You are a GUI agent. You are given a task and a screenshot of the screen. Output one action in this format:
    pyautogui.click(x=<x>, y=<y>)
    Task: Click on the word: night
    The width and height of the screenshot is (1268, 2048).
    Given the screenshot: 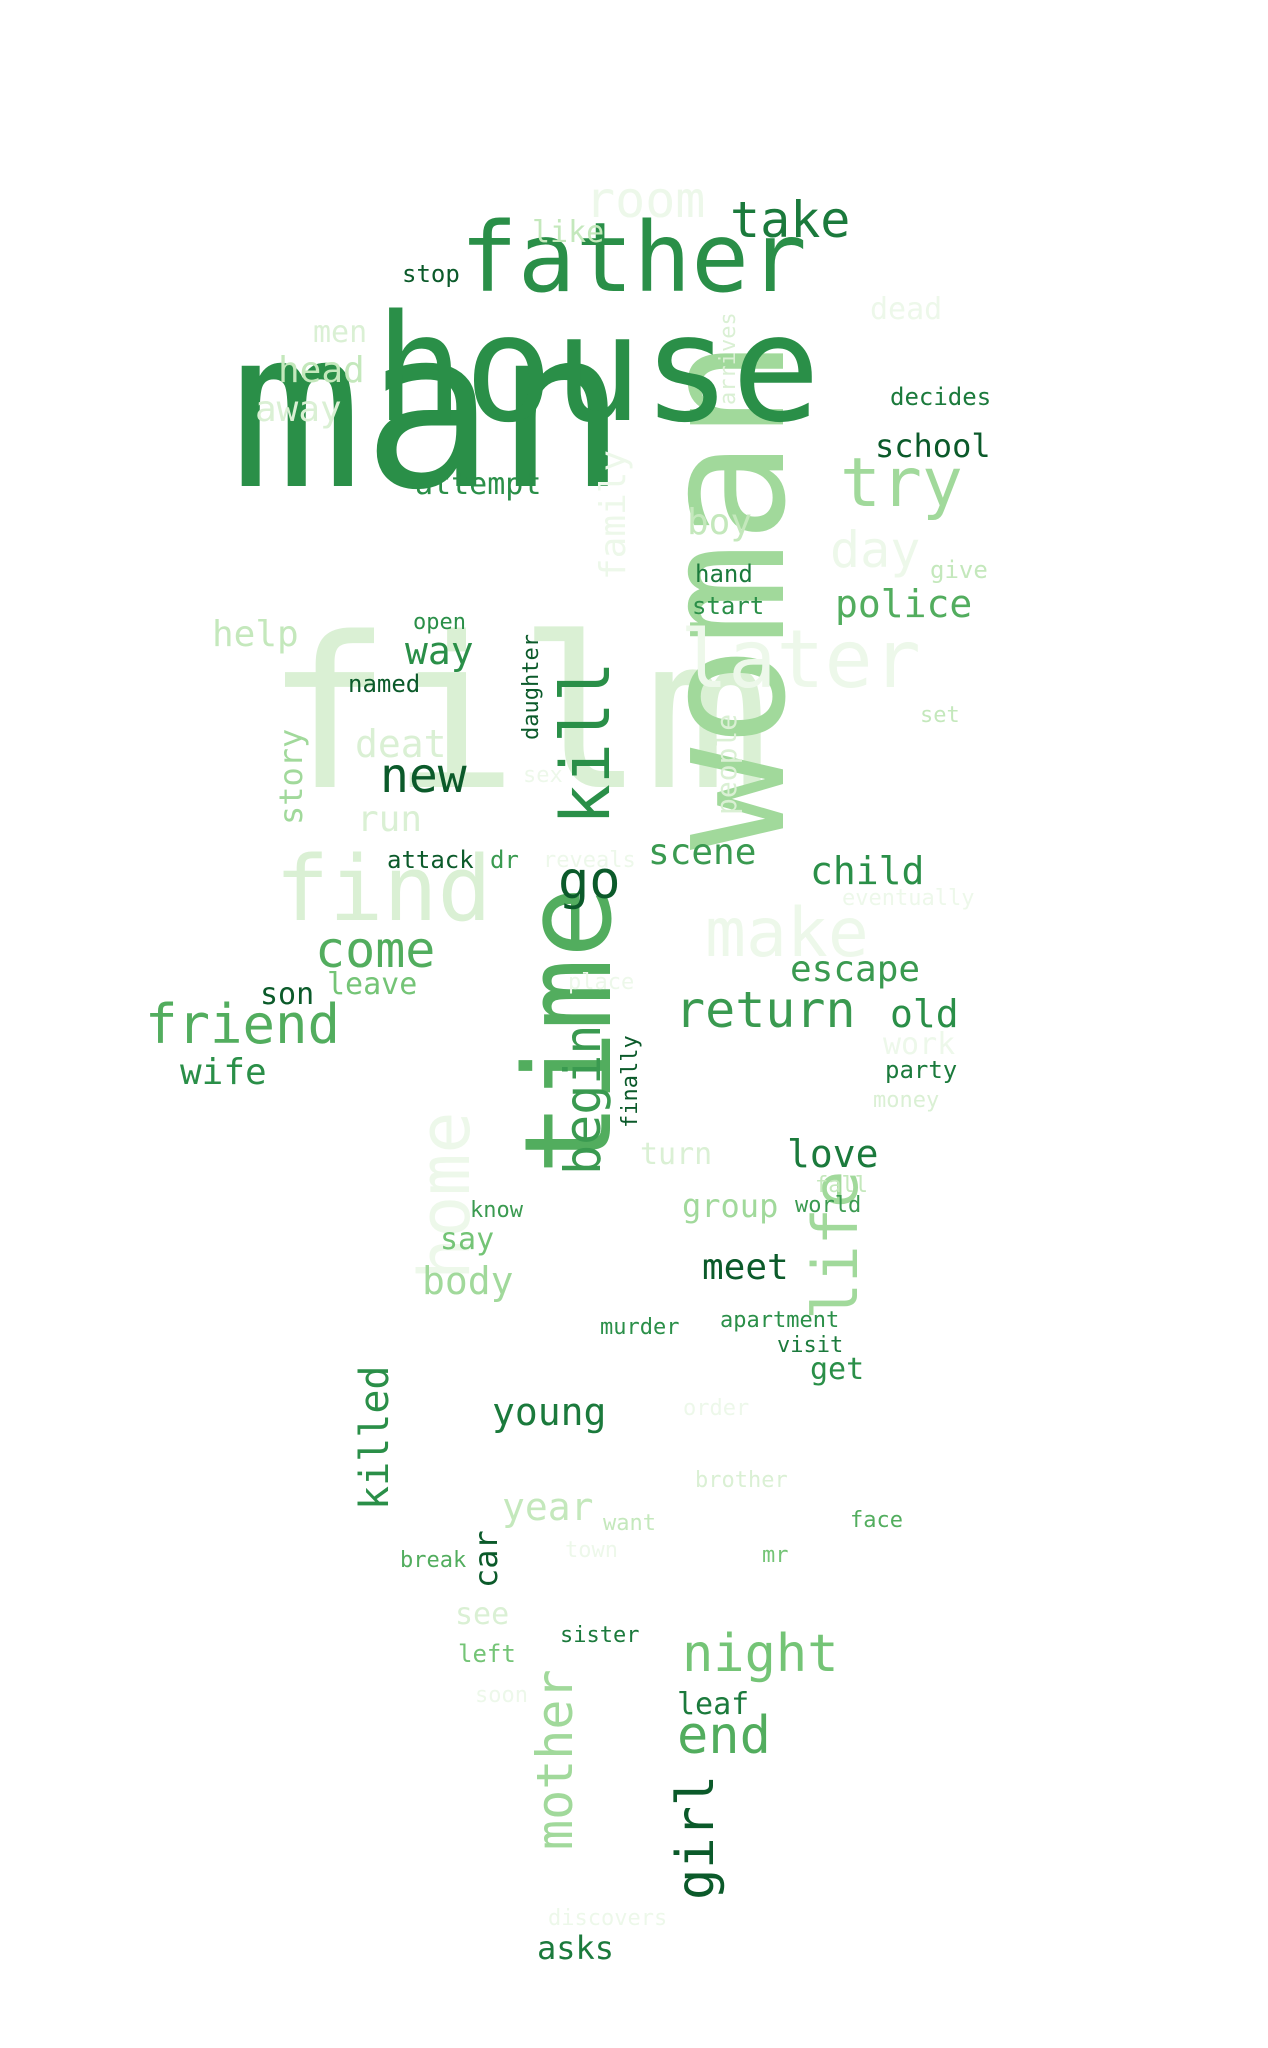 What is the action you would take?
    pyautogui.click(x=760, y=1654)
    